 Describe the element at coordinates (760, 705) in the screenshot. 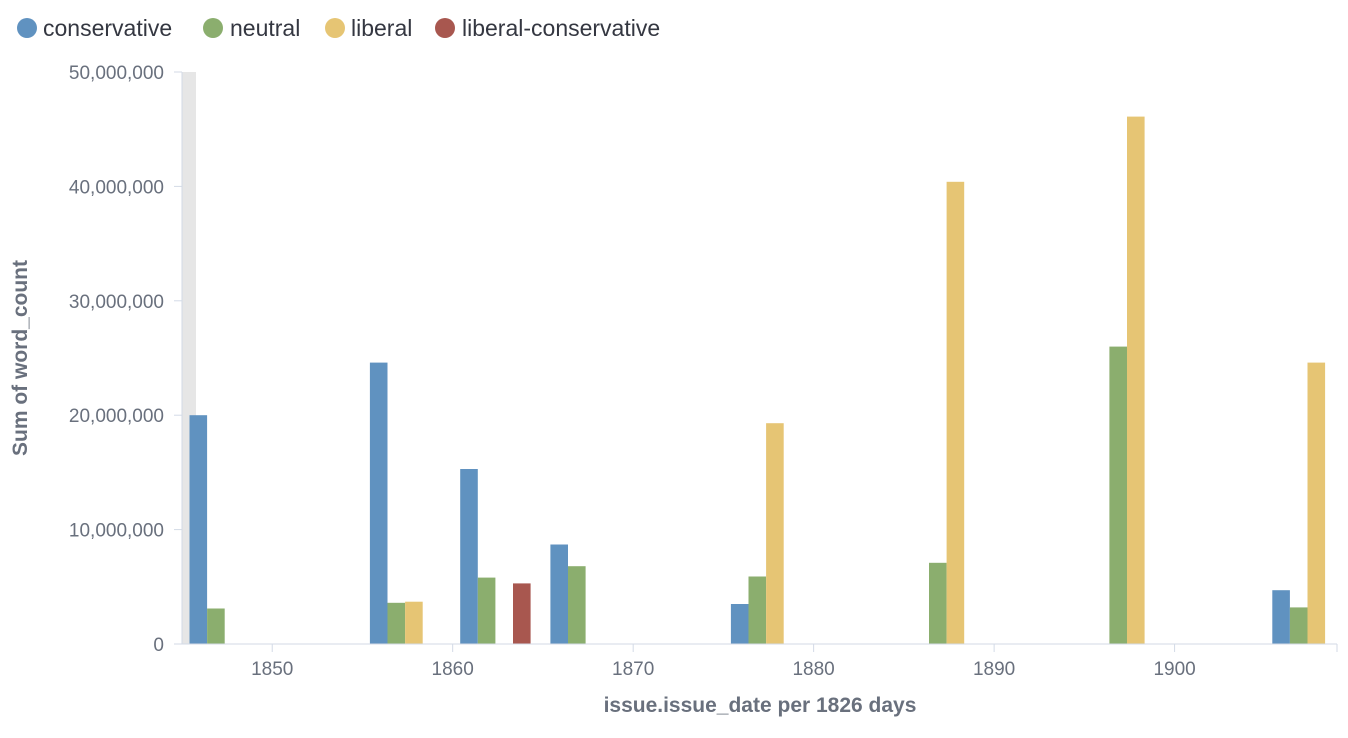

I see `x-axis-title: issue.issue_date per 1826 days` at that location.